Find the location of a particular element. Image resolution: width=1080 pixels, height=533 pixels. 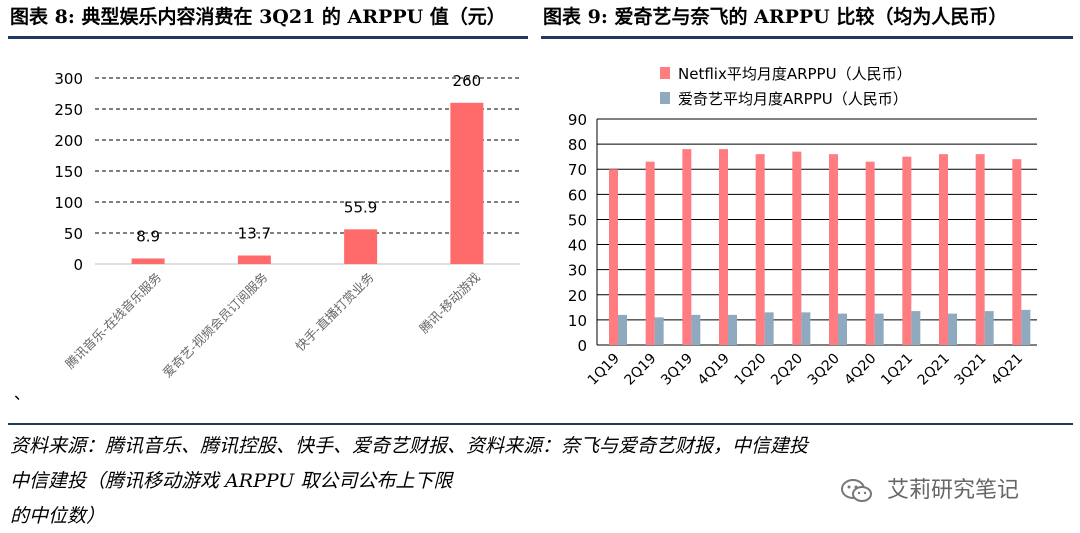

left-figure-title: 图表 8: 典型娱乐内容消费在 3Q21 的 ARPPU 值（元） is located at coordinates (258, 17).